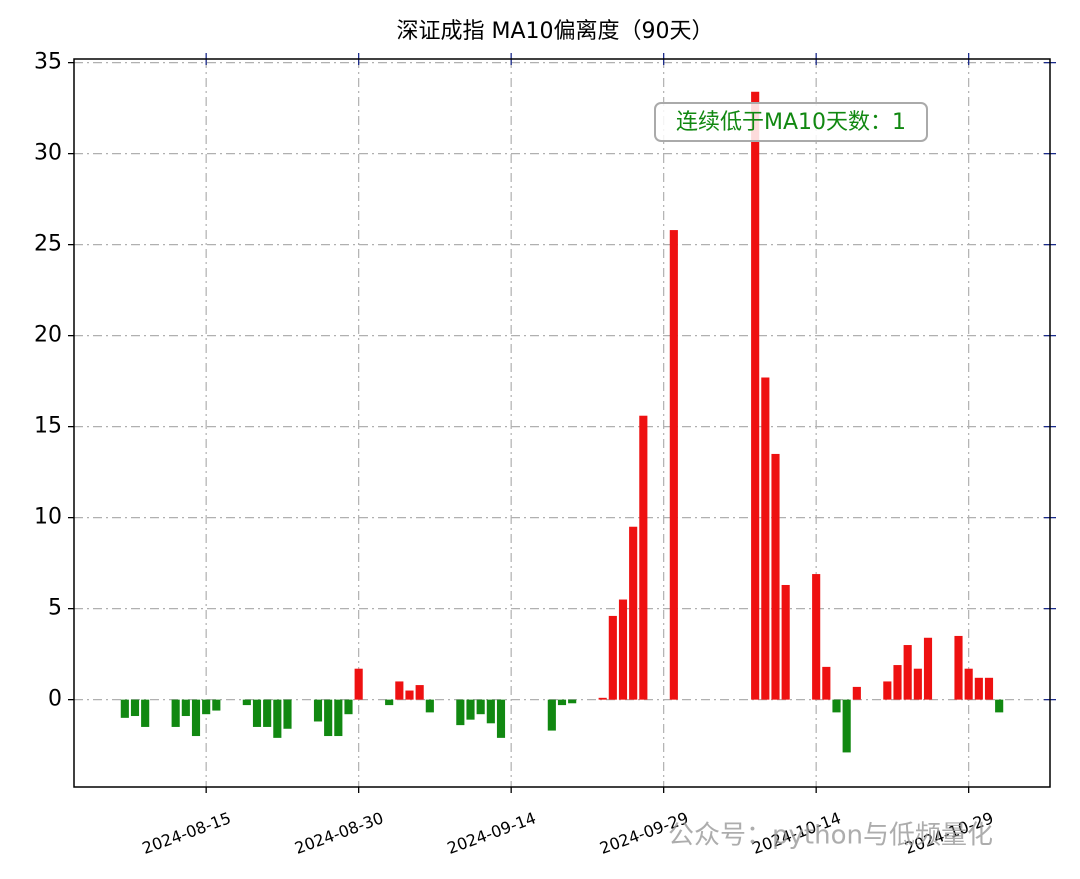 This screenshot has width=1080, height=879. What do you see at coordinates (48, 153) in the screenshot?
I see `y-tick-label: 30` at bounding box center [48, 153].